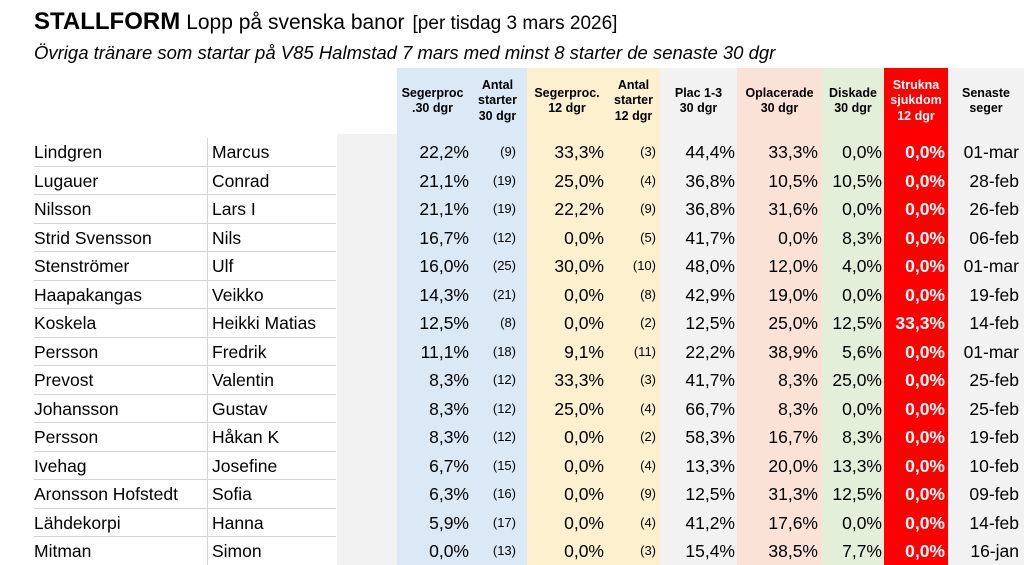 This screenshot has height=565, width=1024. What do you see at coordinates (862, 351) in the screenshot?
I see `cell-disk: 5,6%` at bounding box center [862, 351].